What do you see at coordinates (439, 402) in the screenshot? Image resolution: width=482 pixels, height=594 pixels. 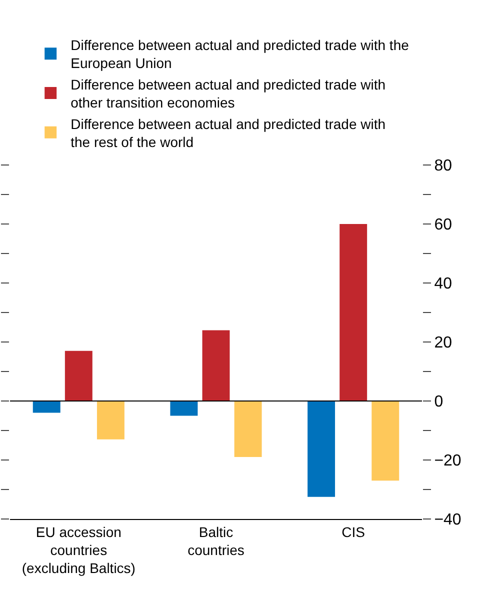 I see `y-tick-label: 0` at bounding box center [439, 402].